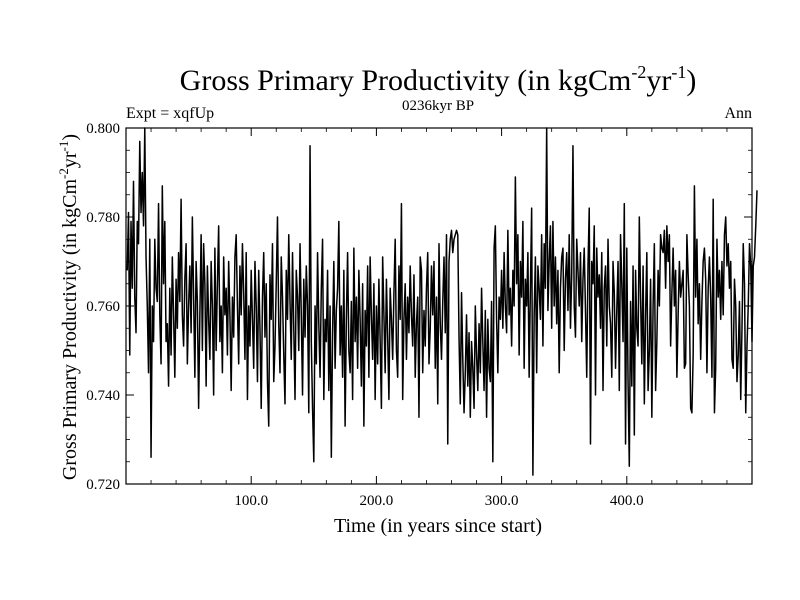 Image resolution: width=800 pixels, height=600 pixels. What do you see at coordinates (502, 501) in the screenshot?
I see `x-tick-label: 300.0` at bounding box center [502, 501].